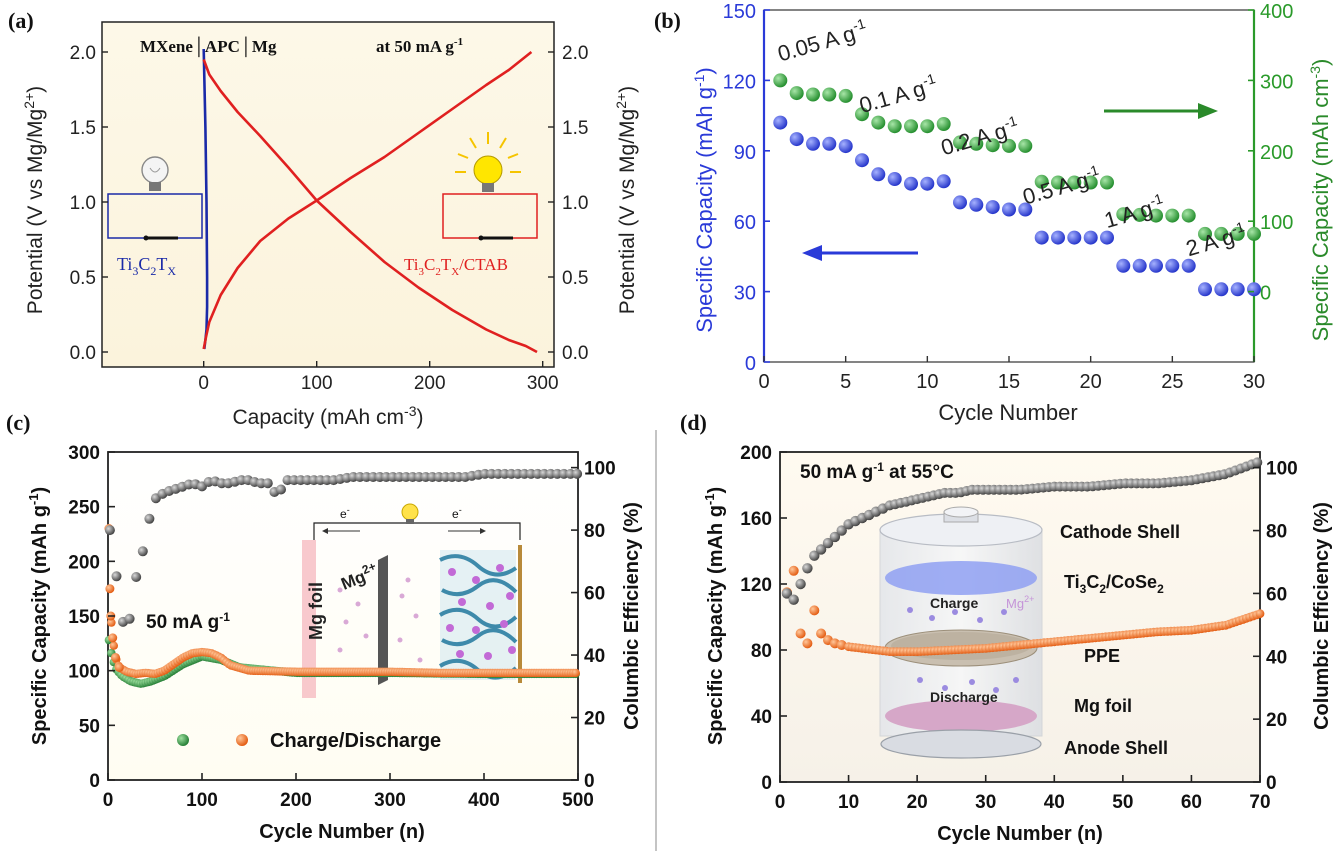 Image resolution: width=1344 pixels, height=851 pixels. What do you see at coordinates (745, 153) in the screenshot?
I see `y-tick-label-b: 90` at bounding box center [745, 153].